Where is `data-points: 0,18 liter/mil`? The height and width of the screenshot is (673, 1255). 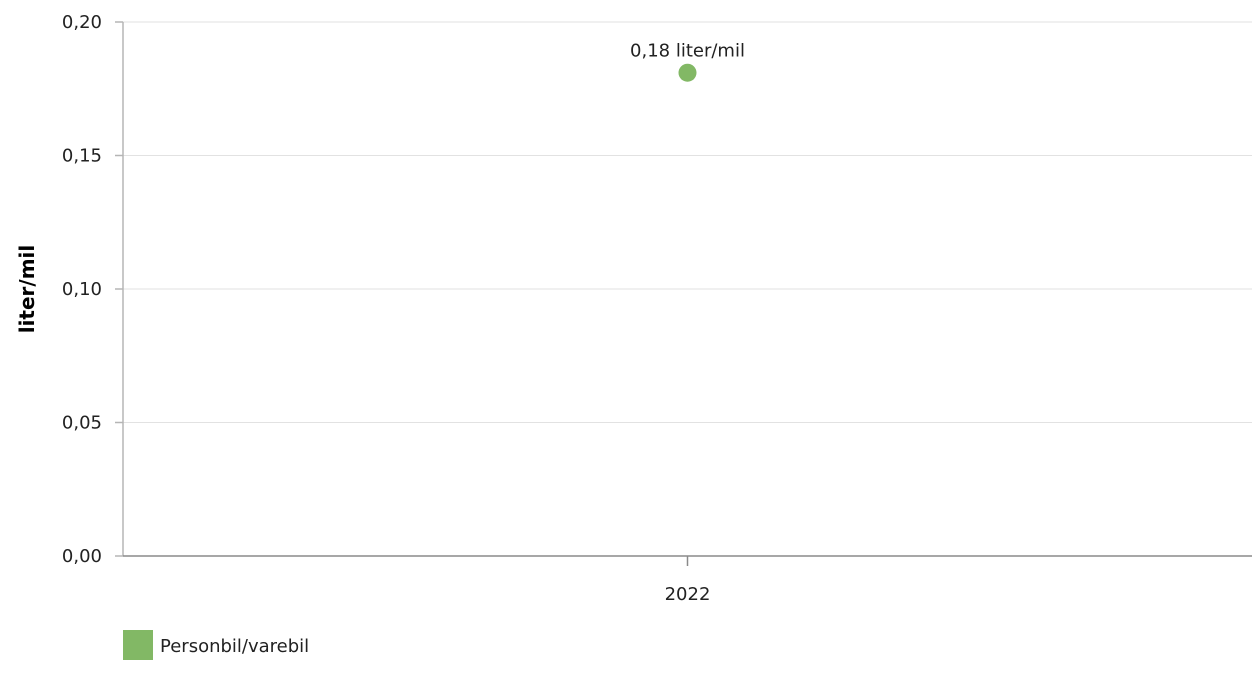
data-points: 0,18 liter/mil is located at coordinates (687, 61).